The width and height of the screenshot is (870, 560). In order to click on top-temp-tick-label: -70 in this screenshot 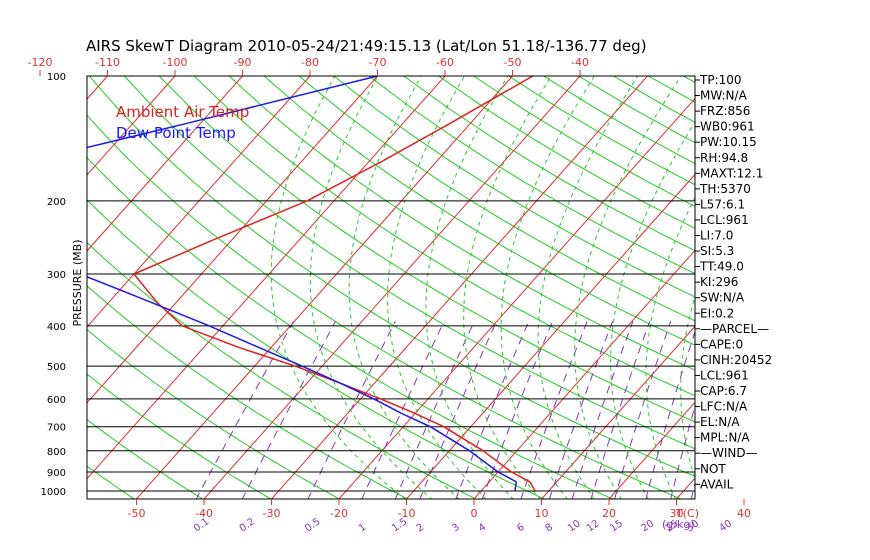, I will do `click(378, 62)`.